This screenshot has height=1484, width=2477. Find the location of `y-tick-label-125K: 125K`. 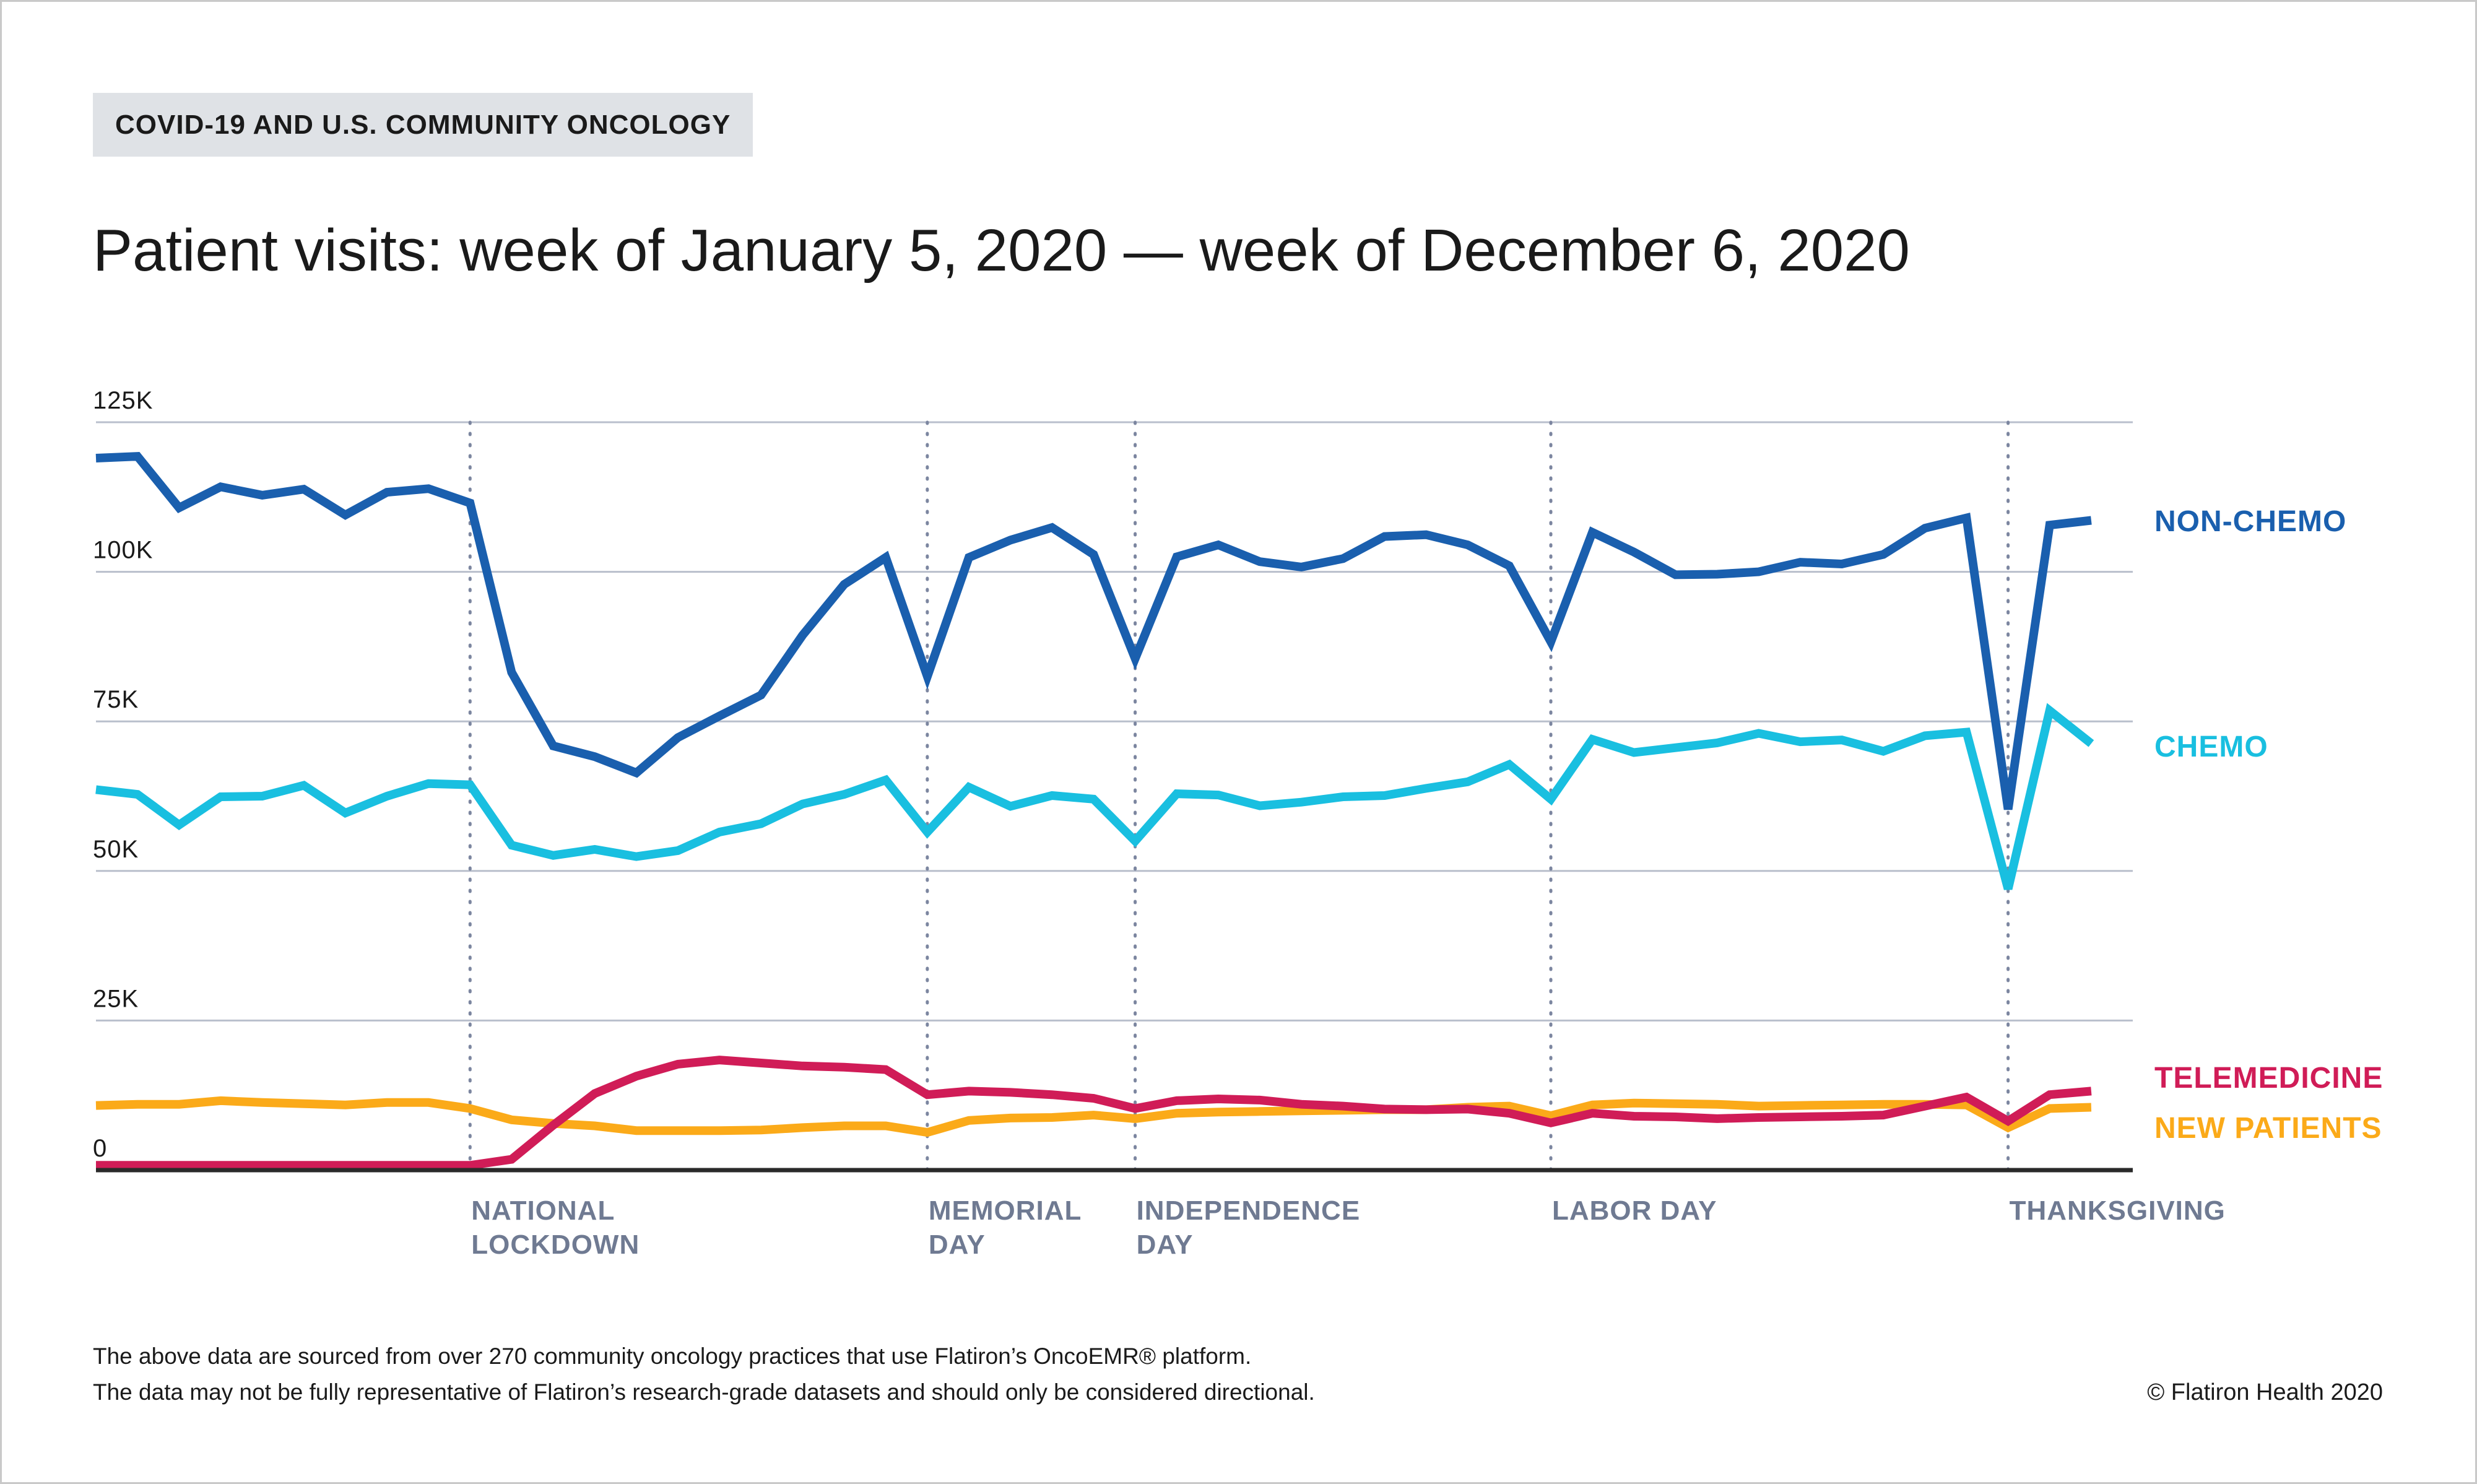

y-tick-label-125K: 125K is located at coordinates (123, 401).